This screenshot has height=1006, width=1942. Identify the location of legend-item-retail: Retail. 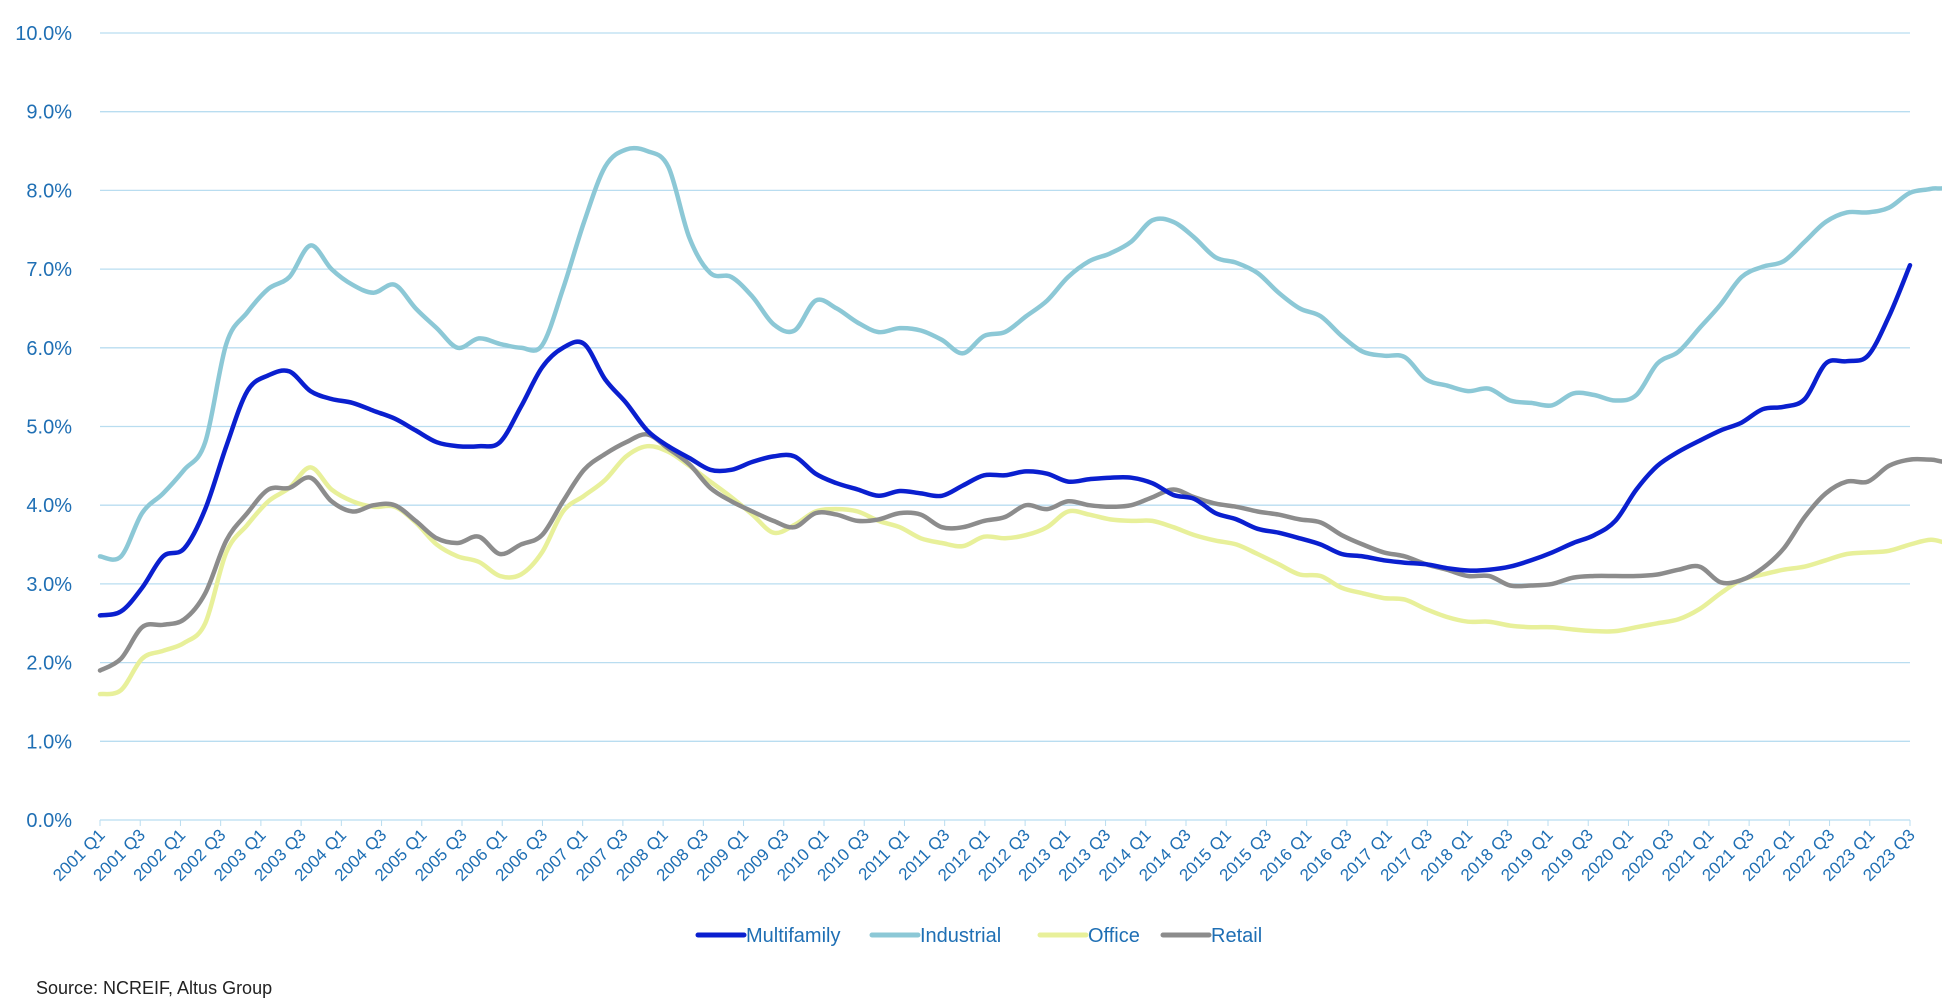
(1211, 936).